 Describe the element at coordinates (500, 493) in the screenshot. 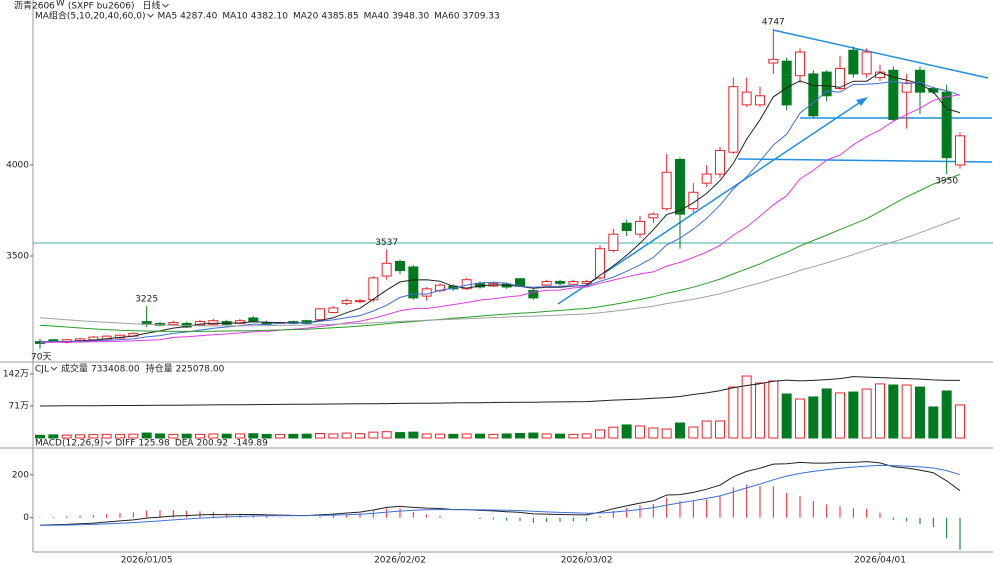

I see `macd-line` at that location.